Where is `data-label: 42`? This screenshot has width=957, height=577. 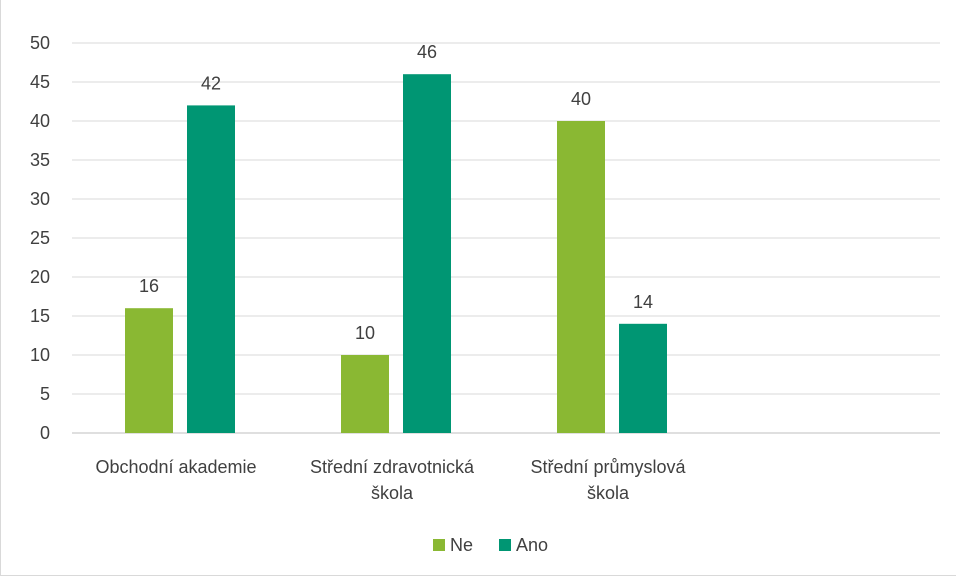 data-label: 42 is located at coordinates (211, 83).